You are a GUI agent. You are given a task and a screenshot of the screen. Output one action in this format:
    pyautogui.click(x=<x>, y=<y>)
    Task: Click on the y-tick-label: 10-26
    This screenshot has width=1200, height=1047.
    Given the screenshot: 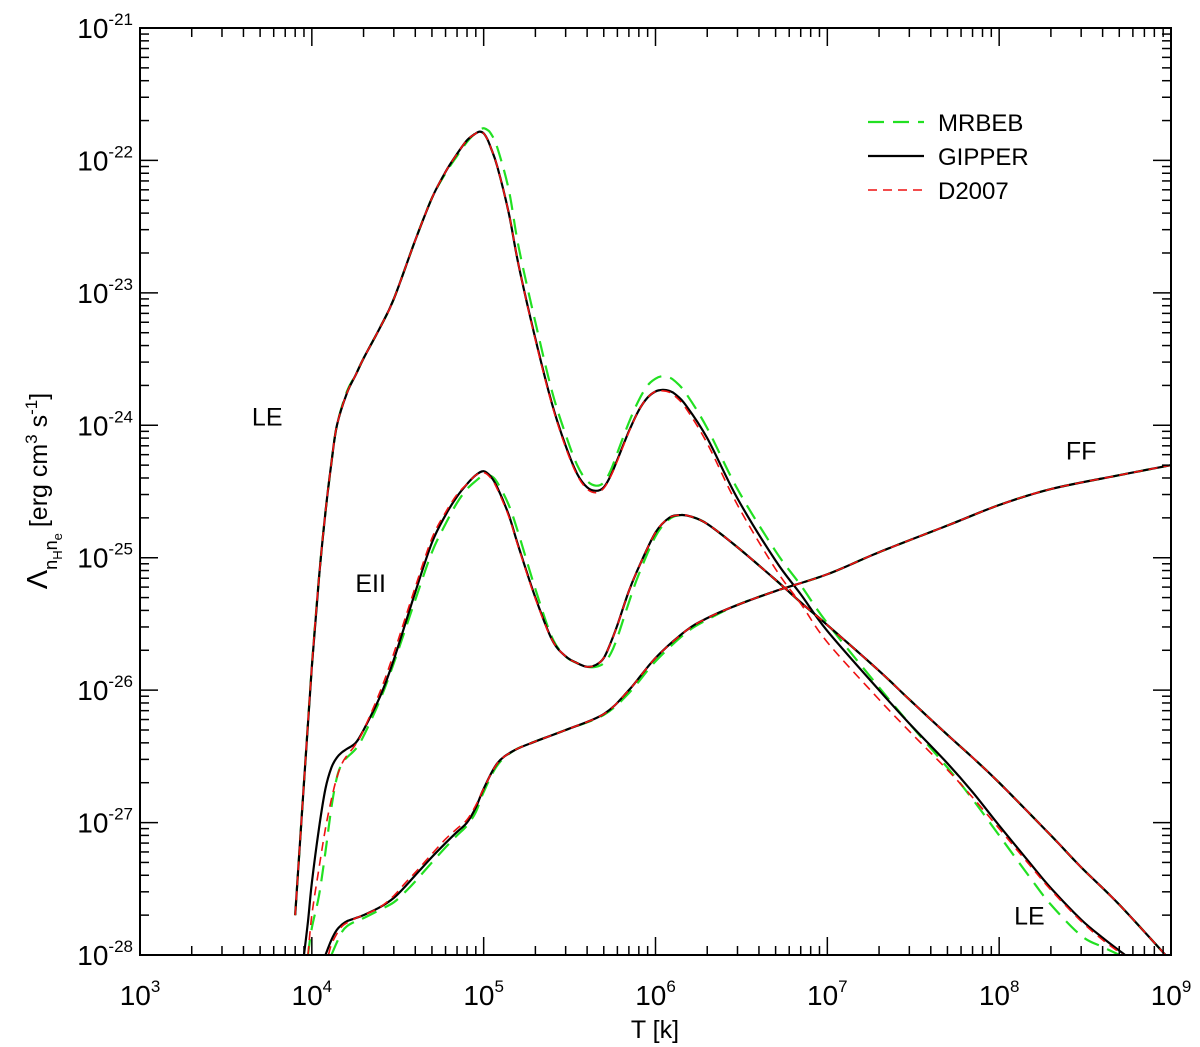 What is the action you would take?
    pyautogui.click(x=105, y=689)
    